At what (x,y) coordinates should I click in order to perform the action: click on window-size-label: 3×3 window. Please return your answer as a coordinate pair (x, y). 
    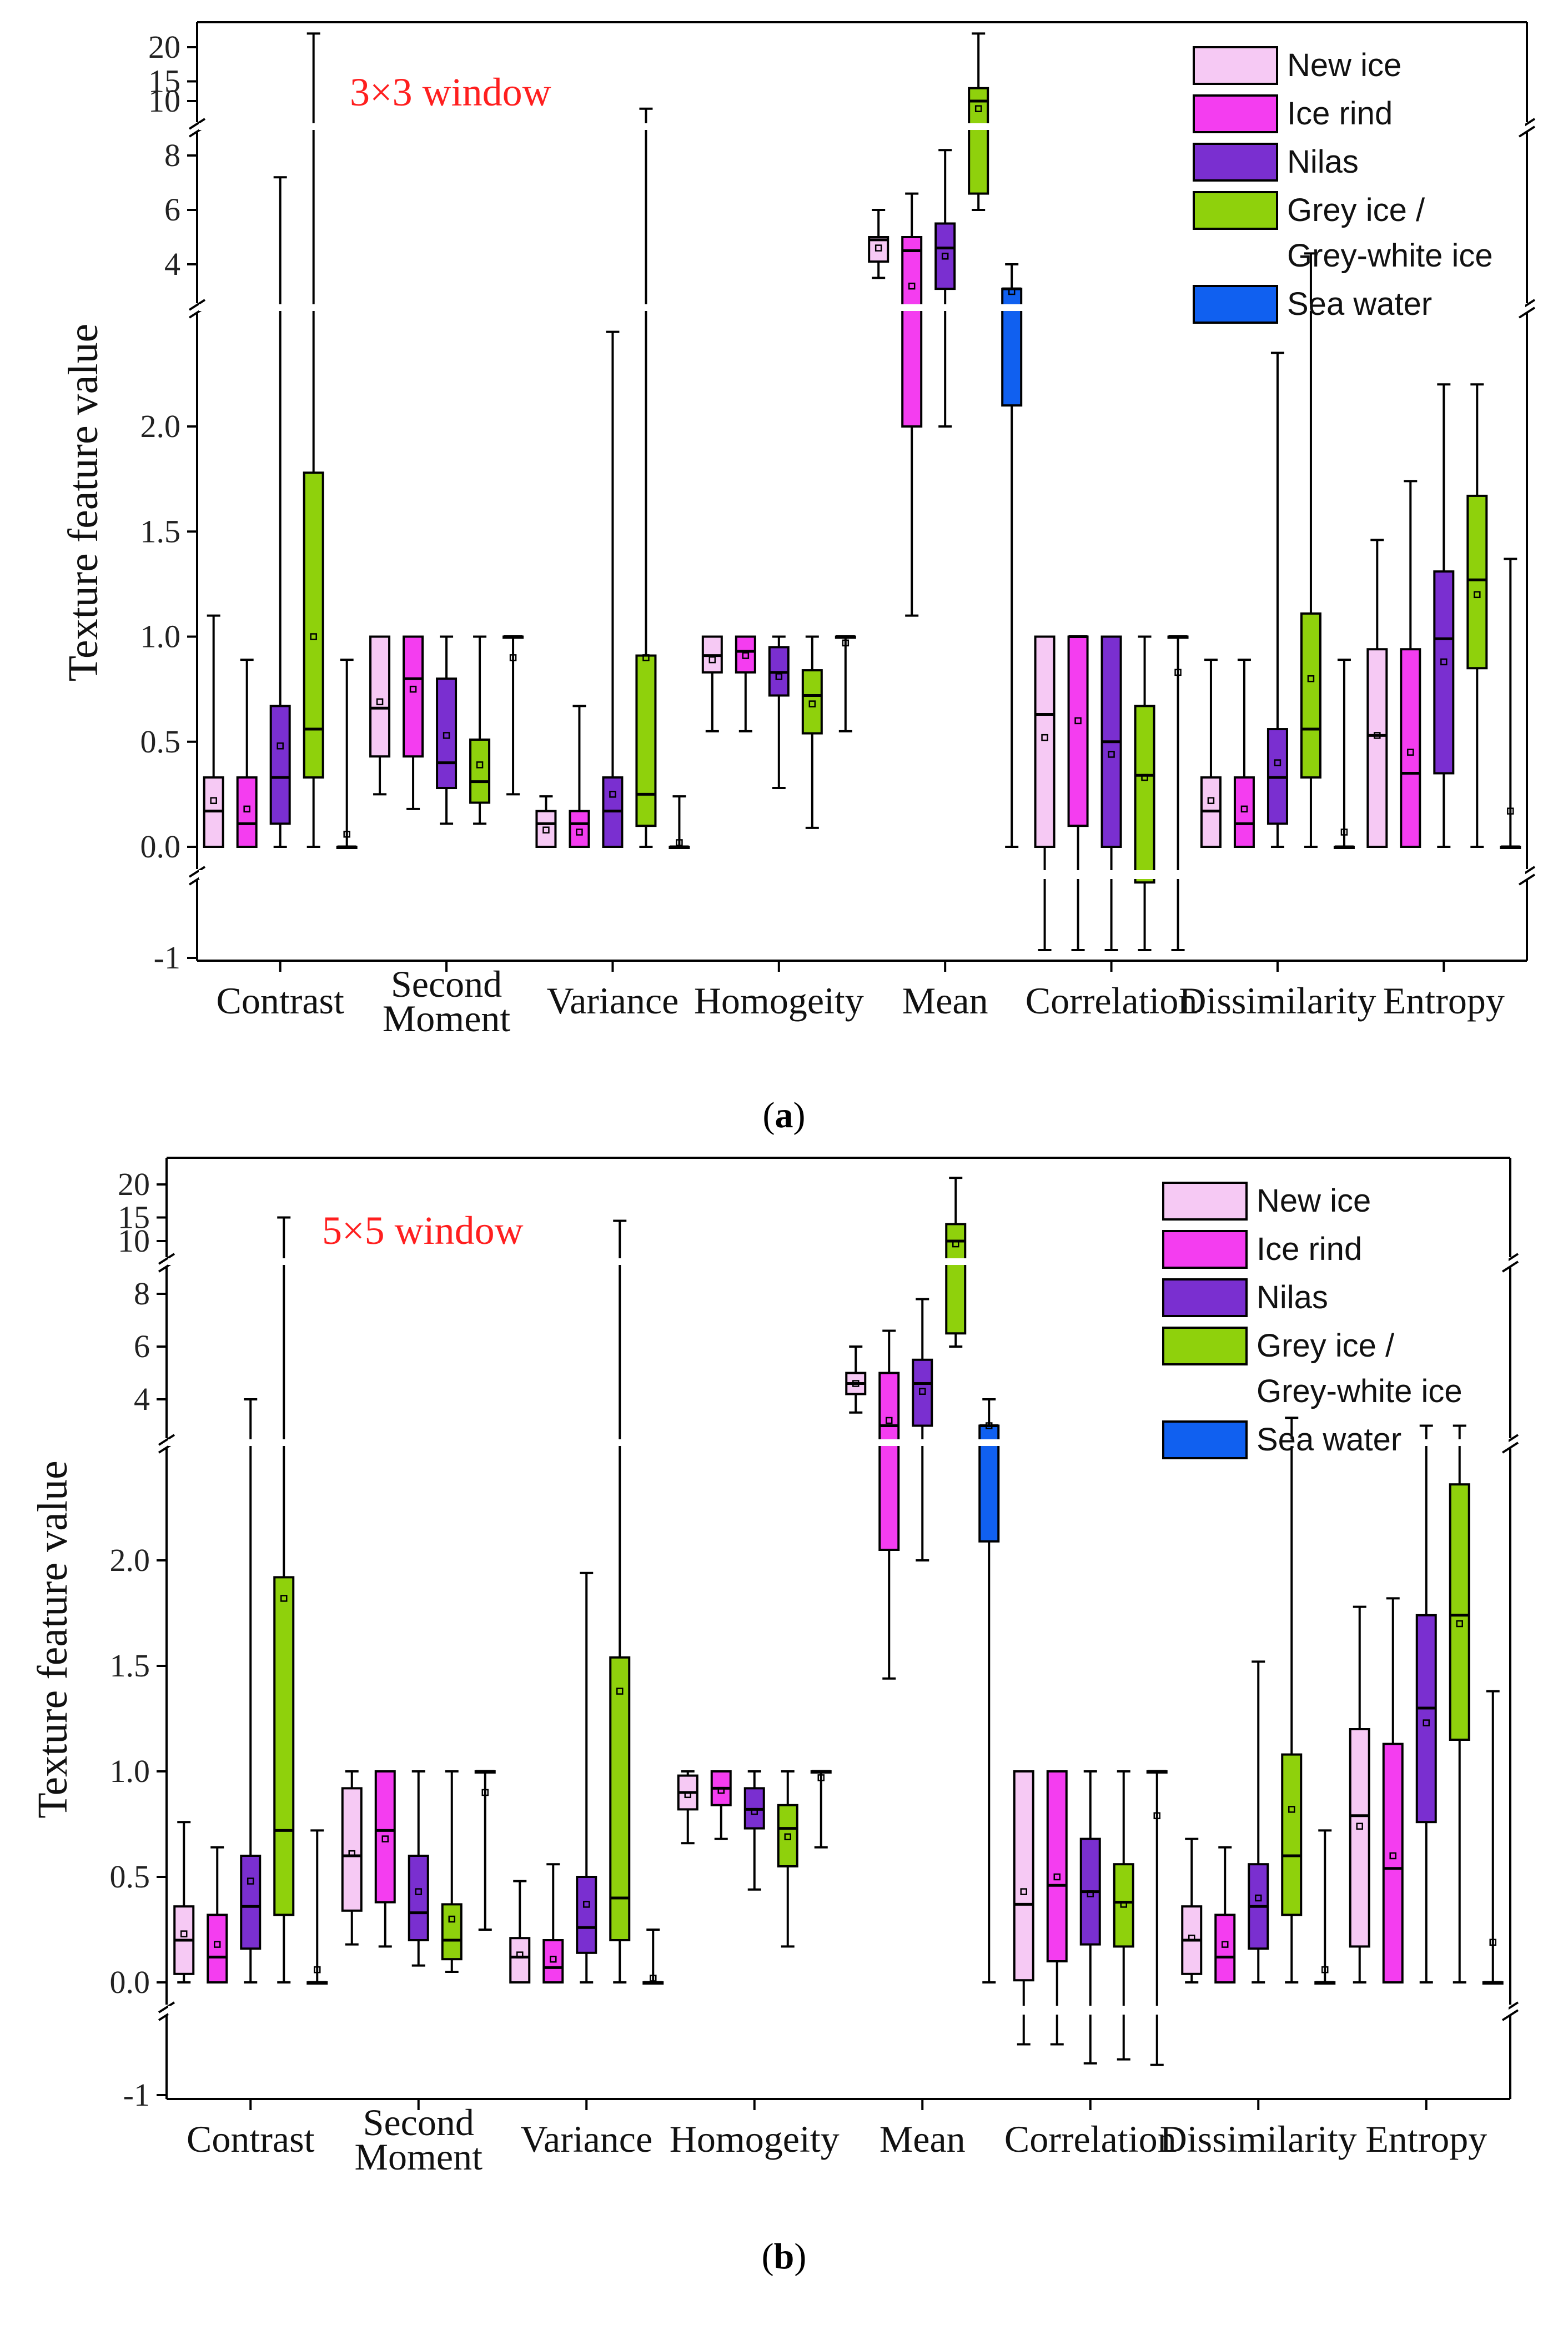
    Looking at the image, I should click on (450, 92).